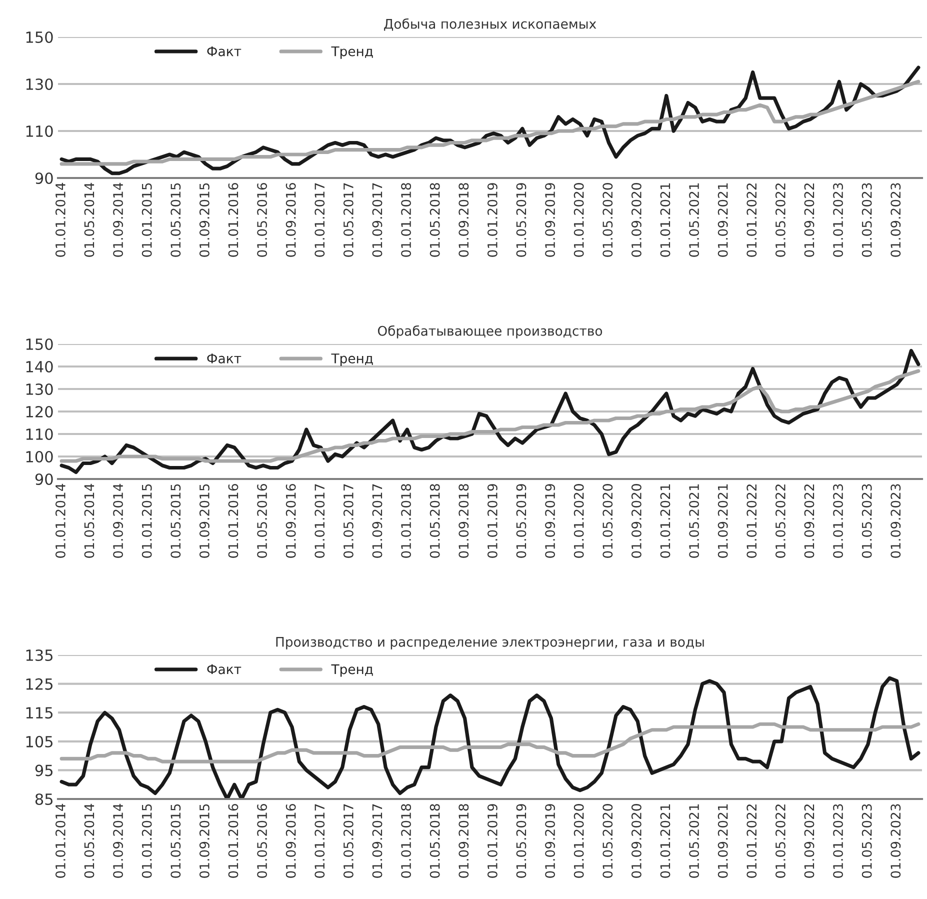 The image size is (927, 899). What do you see at coordinates (60, 219) in the screenshot?
I see `x-tick-label: 01.01.2014` at bounding box center [60, 219].